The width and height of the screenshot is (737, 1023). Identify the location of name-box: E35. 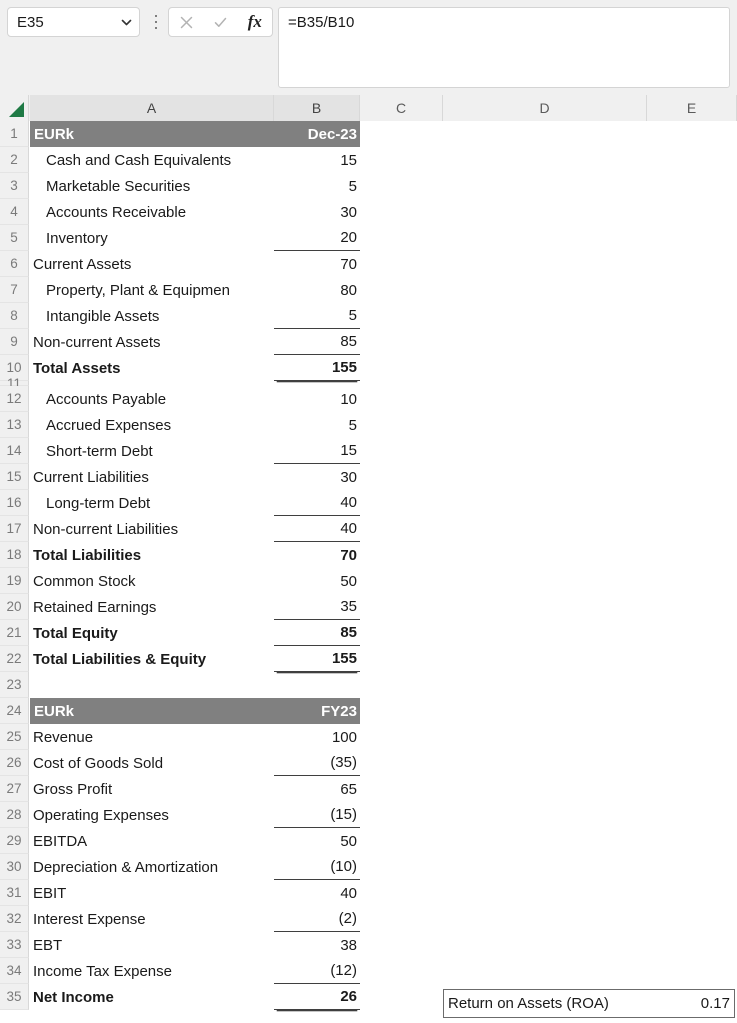
(73, 22).